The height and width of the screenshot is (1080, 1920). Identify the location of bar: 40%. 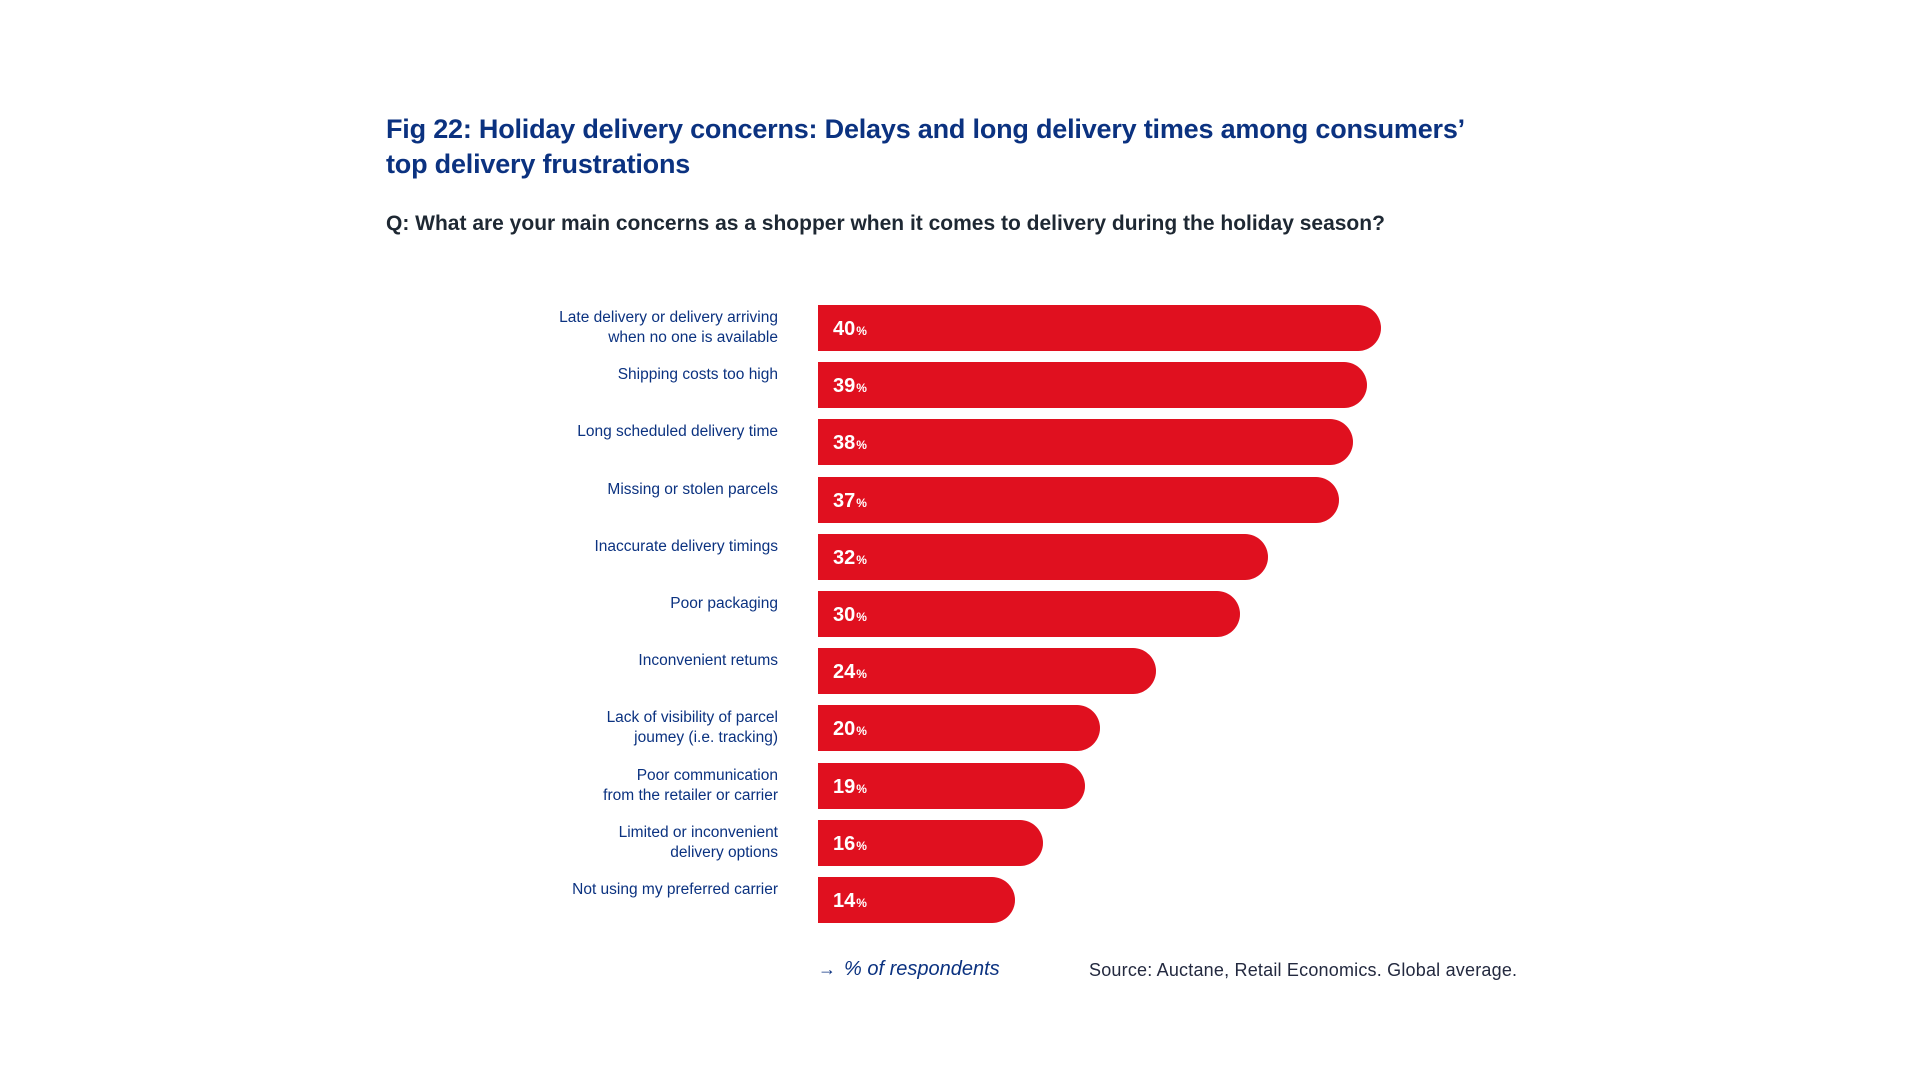
(1099, 328).